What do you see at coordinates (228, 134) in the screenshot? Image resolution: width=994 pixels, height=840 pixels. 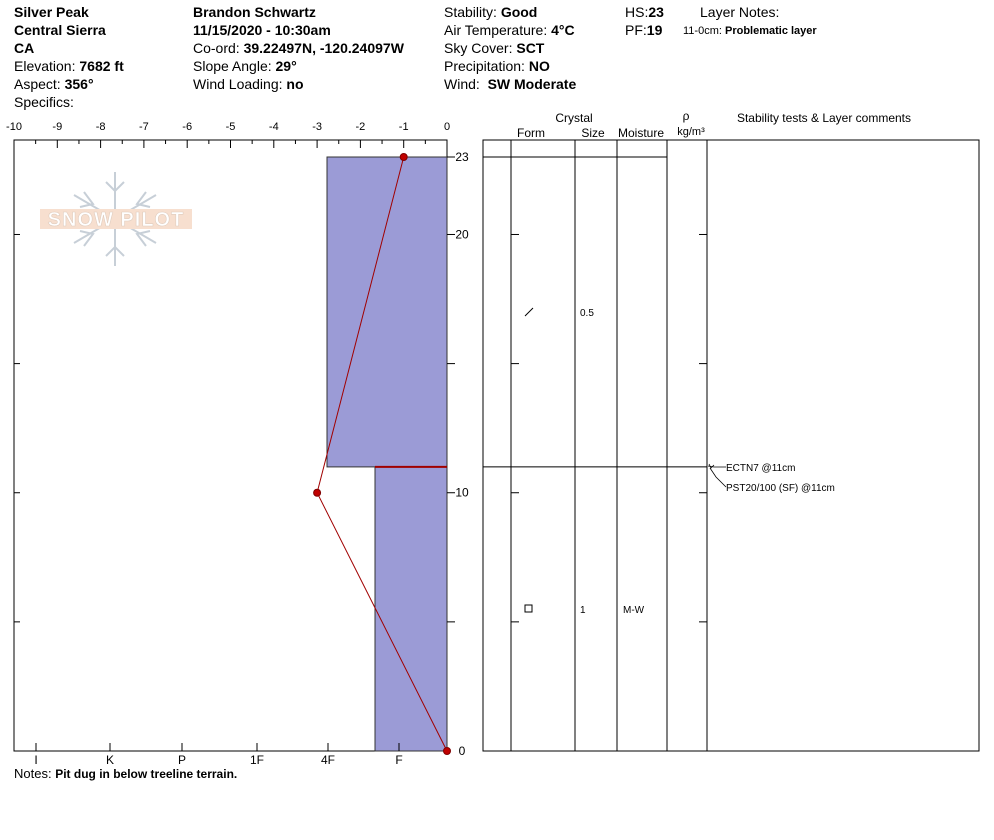 I see `temperature-axis: -10 -9 -8 -7 -6 -5 -4 -3 -2 -1 0` at bounding box center [228, 134].